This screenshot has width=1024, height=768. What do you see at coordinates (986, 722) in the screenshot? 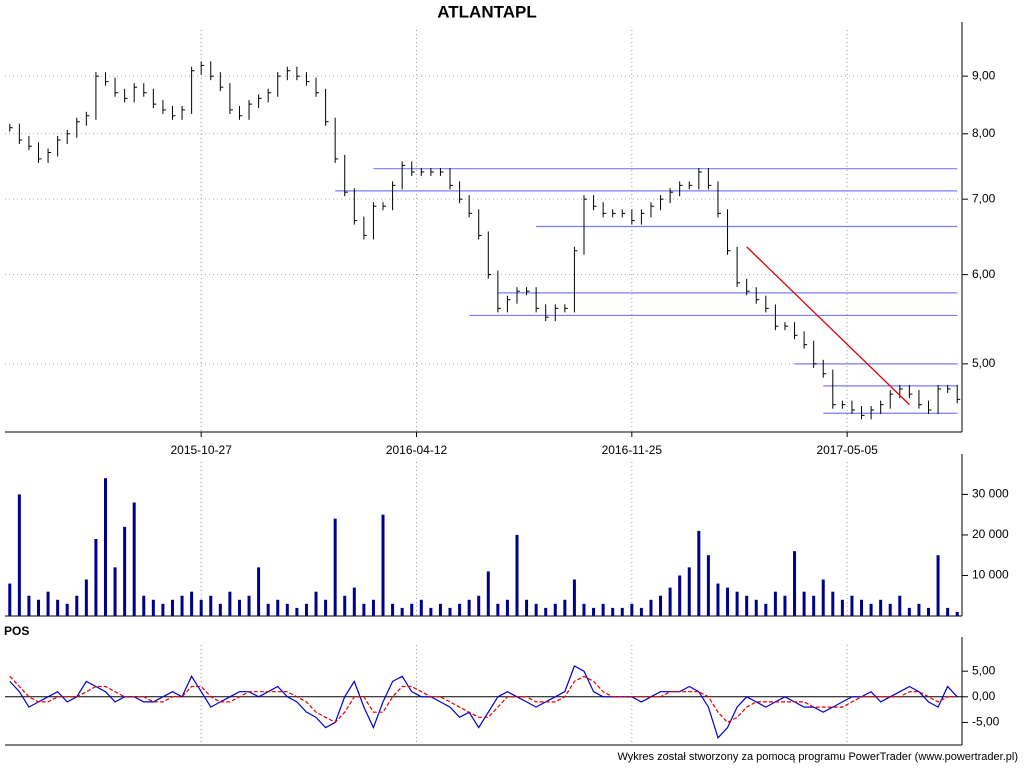
I see `y-tick-label: -5,00` at bounding box center [986, 722].